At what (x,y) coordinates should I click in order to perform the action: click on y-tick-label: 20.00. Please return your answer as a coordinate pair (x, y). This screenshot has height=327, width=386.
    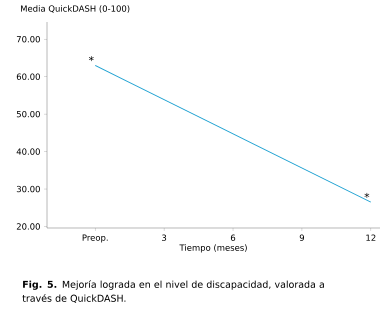
    Looking at the image, I should click on (28, 226).